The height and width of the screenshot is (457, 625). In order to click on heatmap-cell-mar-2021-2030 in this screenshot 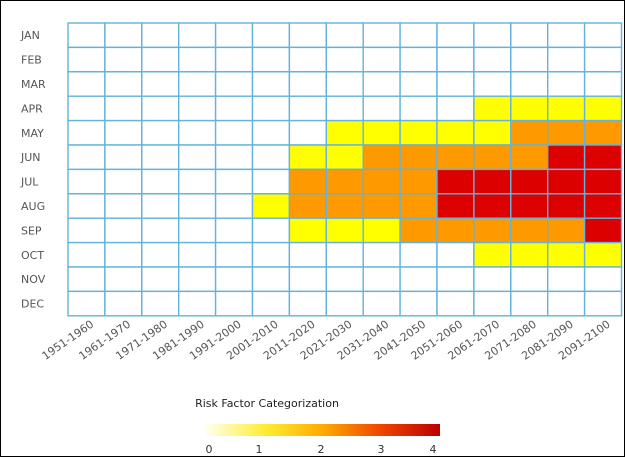, I will do `click(344, 84)`.